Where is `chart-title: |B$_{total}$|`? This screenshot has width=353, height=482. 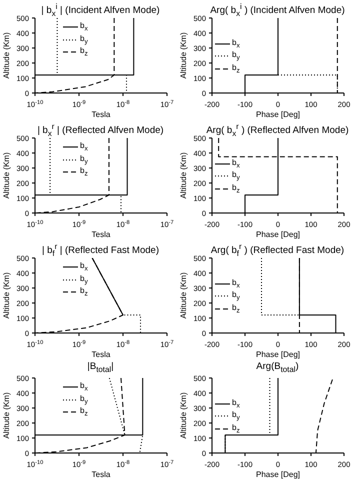
chart-title: |B$_{total}$| is located at coordinates (100, 367).